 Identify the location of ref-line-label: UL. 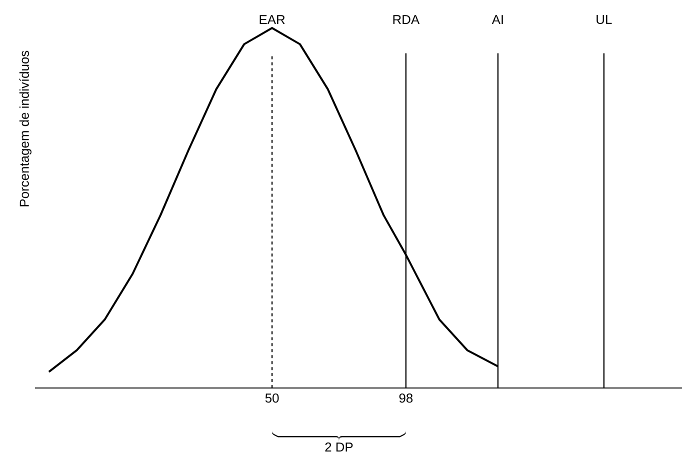
(604, 19).